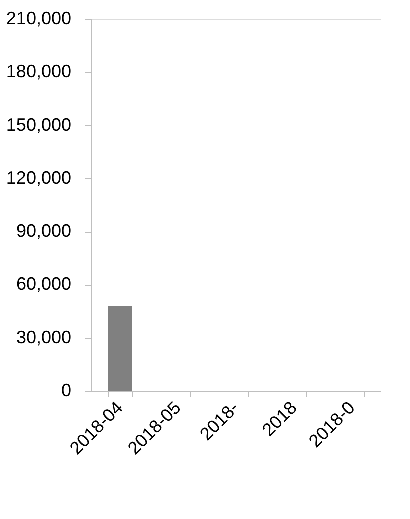  Describe the element at coordinates (39, 18) in the screenshot. I see `y-tick-label: 210,000` at that location.